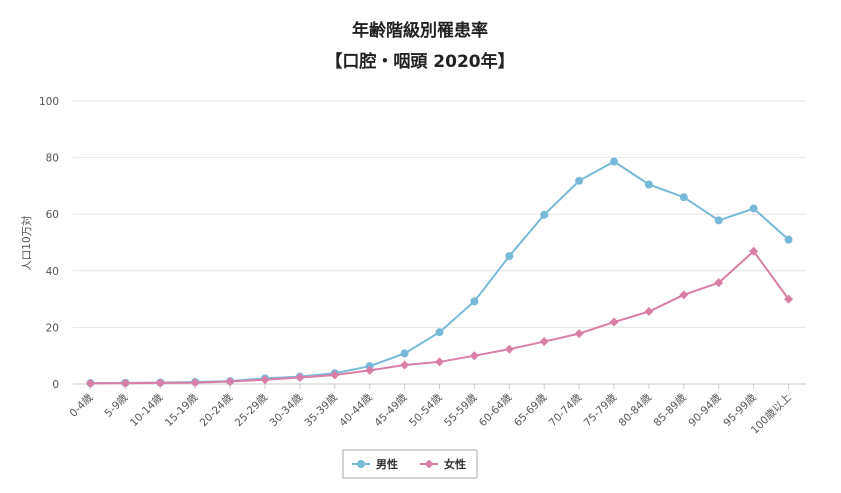 The width and height of the screenshot is (841, 493). Describe the element at coordinates (670, 410) in the screenshot. I see `x-tick-label: 85-89歳` at that location.